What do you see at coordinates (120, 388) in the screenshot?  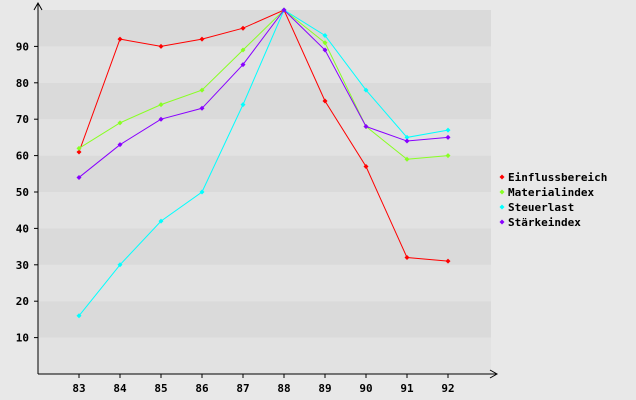 I see `x-tick-label: 84` at bounding box center [120, 388].